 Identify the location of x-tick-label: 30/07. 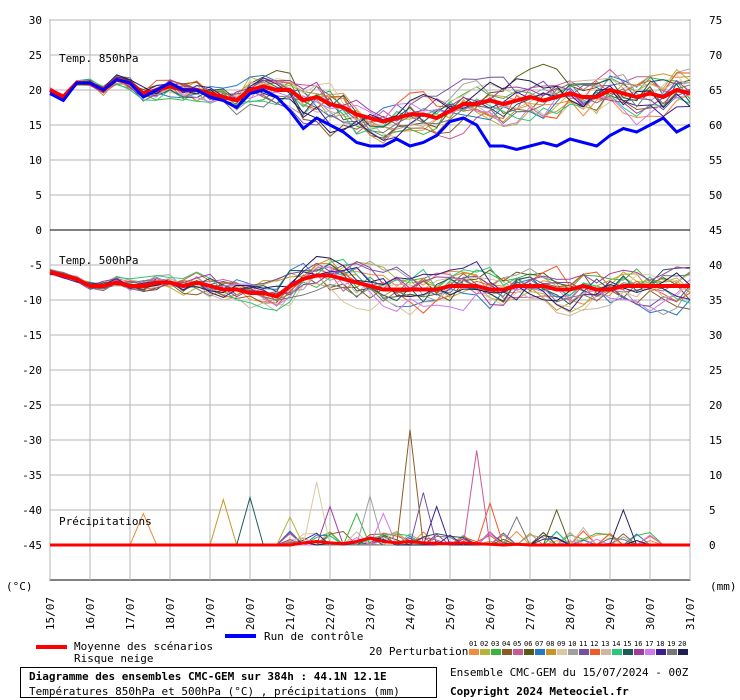
(650, 613).